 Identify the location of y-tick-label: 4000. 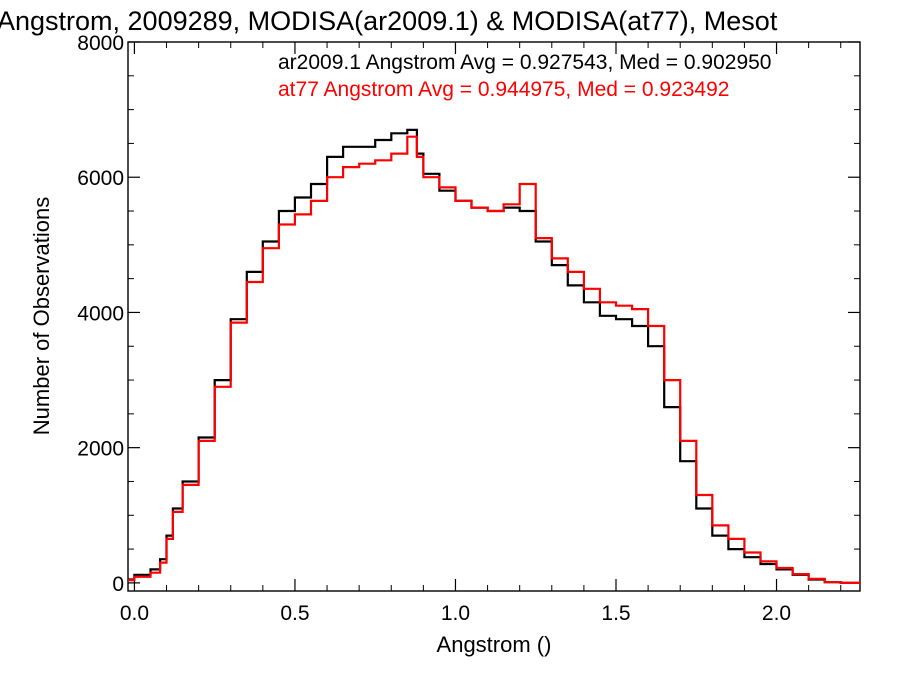
(100, 313).